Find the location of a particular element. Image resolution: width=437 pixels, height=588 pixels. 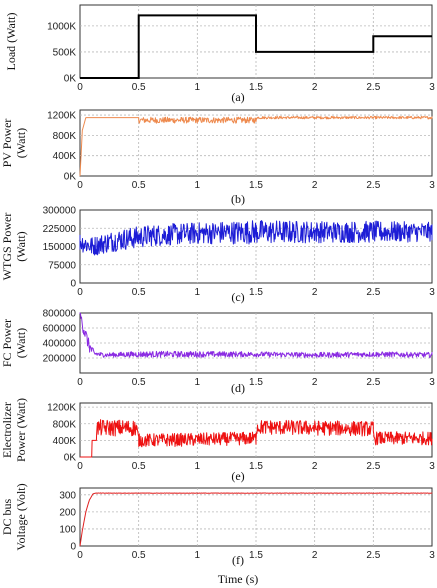

y-tick-label: 300 is located at coordinates (67, 495).